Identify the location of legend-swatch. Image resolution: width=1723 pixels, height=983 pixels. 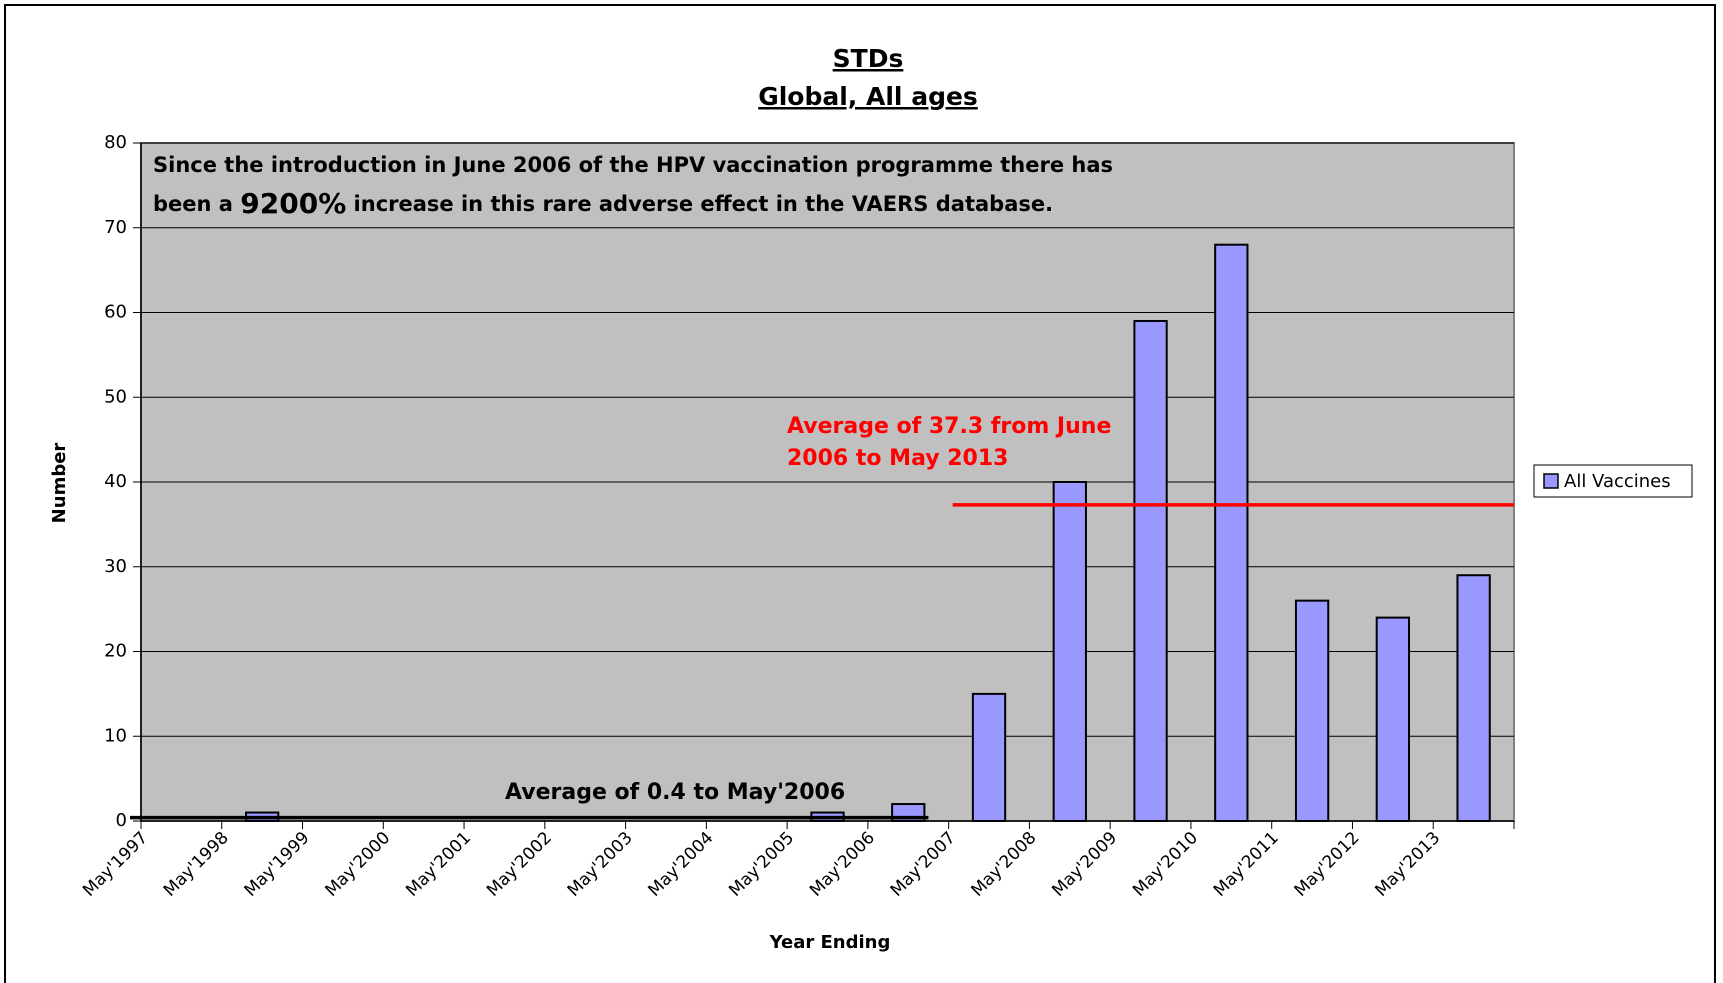
(1551, 481).